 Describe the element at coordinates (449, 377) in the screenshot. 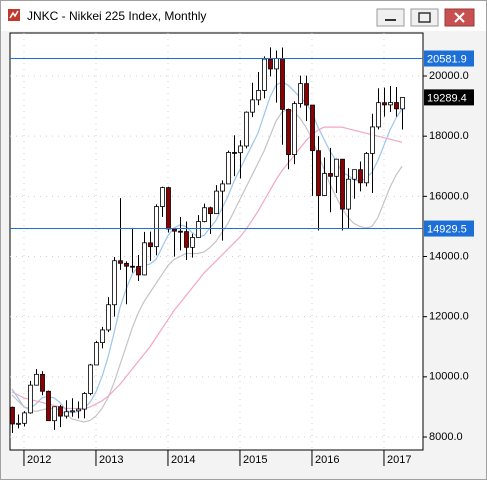

I see `y-tick-label: 10000.0` at that location.